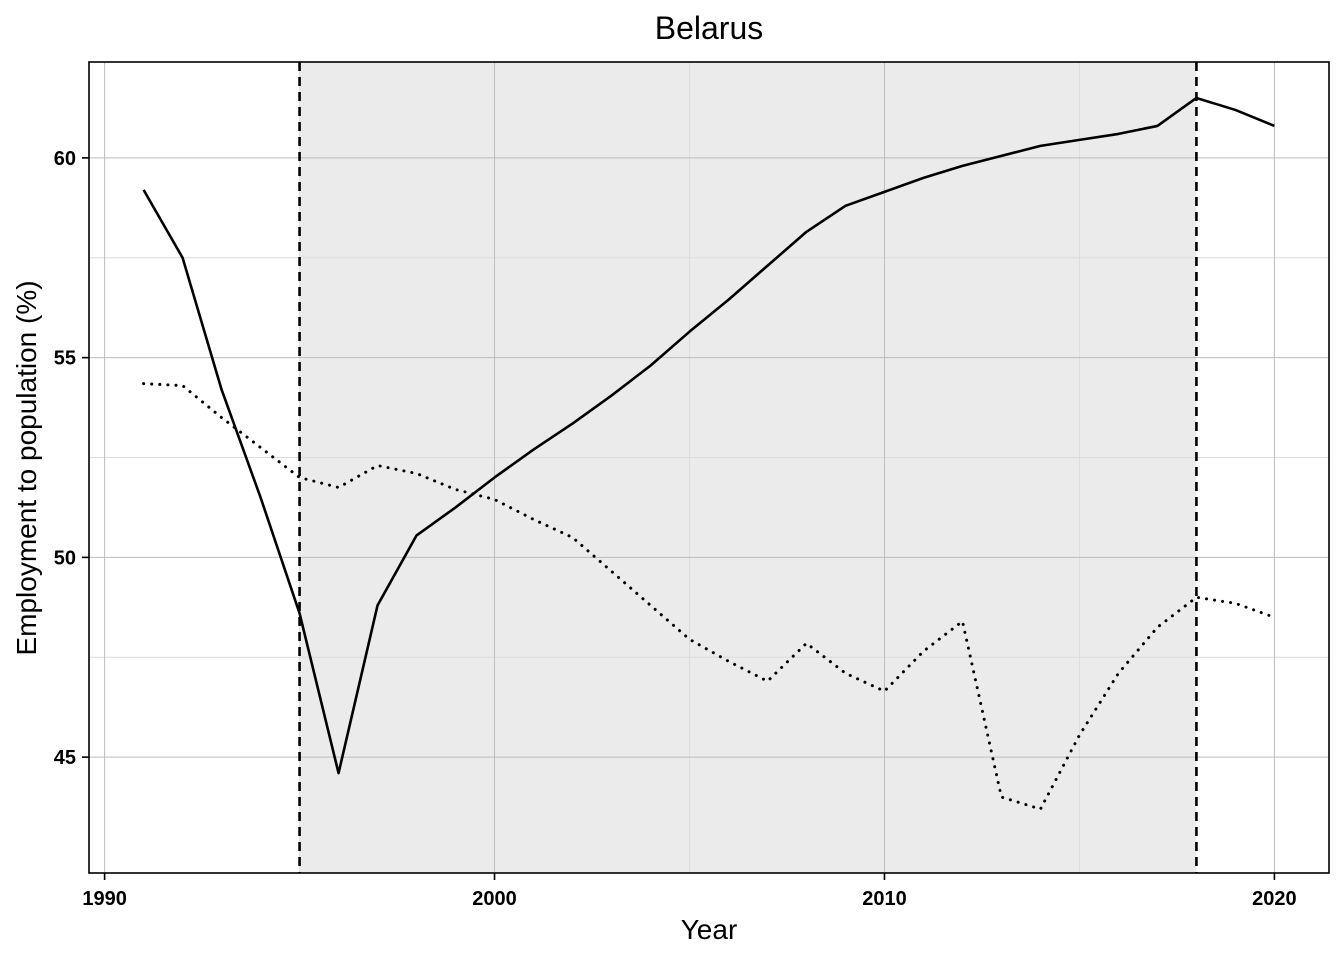 The image size is (1344, 960). Describe the element at coordinates (71, 458) in the screenshot. I see `y-axis-ticks: 45 50 55 60` at that location.